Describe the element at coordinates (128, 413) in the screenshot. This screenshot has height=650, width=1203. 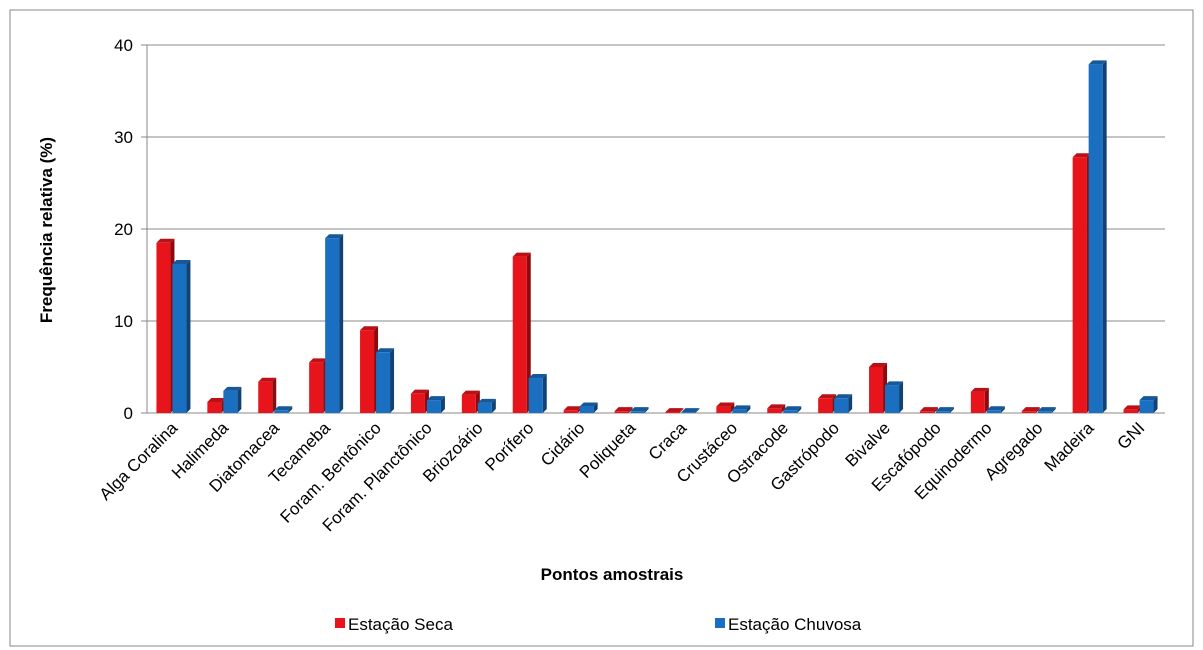
I see `y-tick-label: 0` at that location.